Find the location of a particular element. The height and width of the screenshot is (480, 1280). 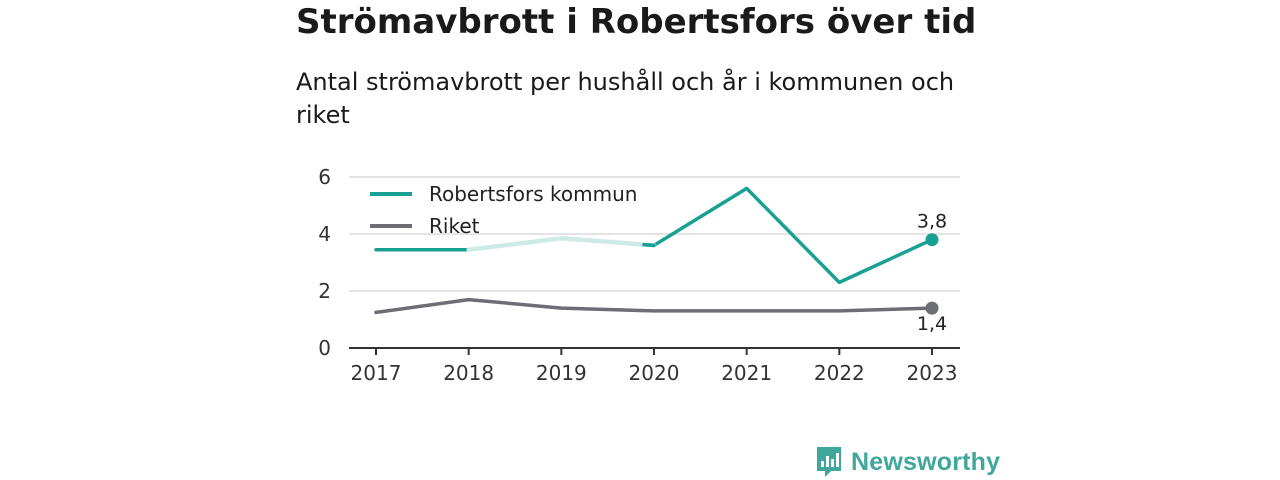

brand-name: Newsworthy is located at coordinates (926, 461).